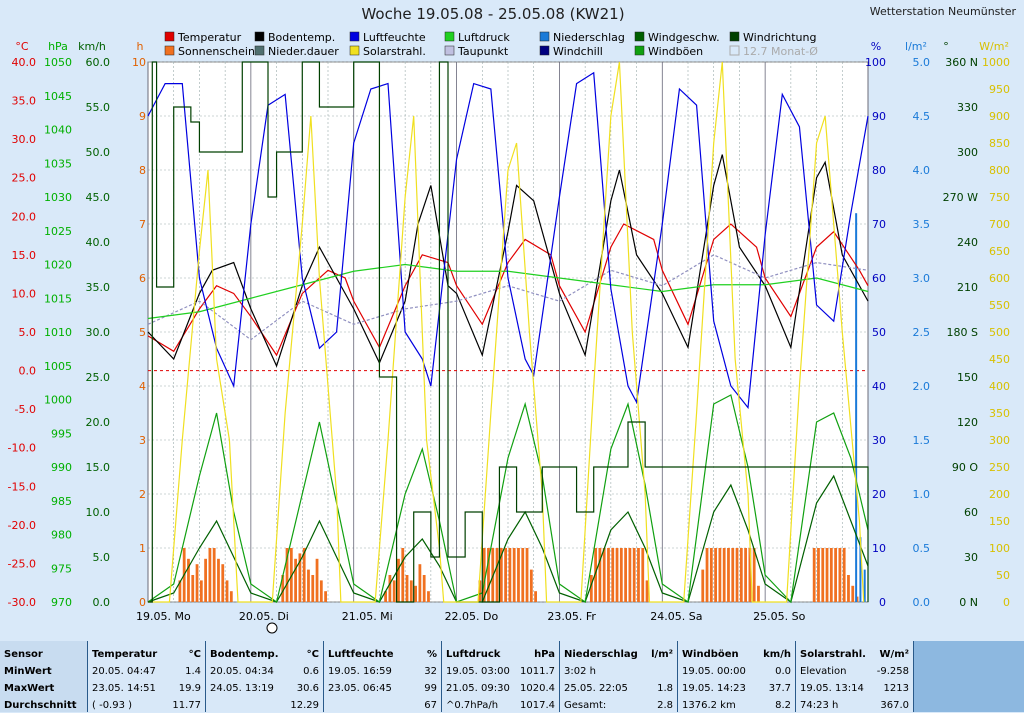 The width and height of the screenshot is (1024, 713). I want to click on stats-label: Windböen, so click(710, 654).